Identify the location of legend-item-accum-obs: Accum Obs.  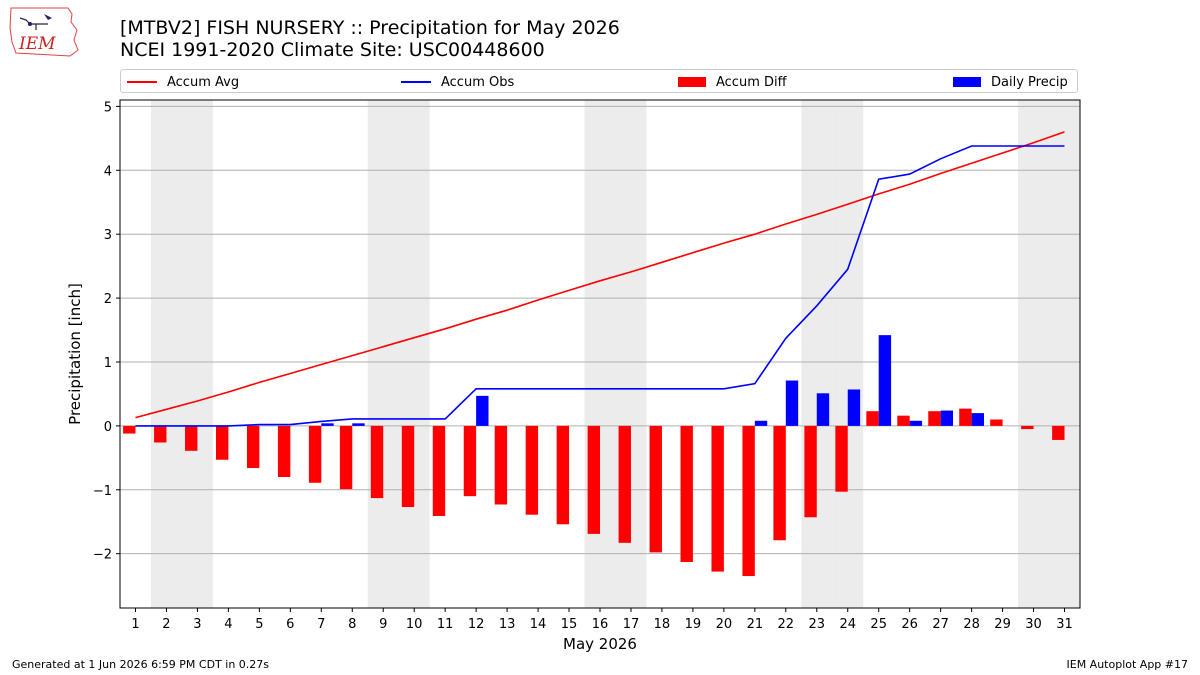
(457, 82).